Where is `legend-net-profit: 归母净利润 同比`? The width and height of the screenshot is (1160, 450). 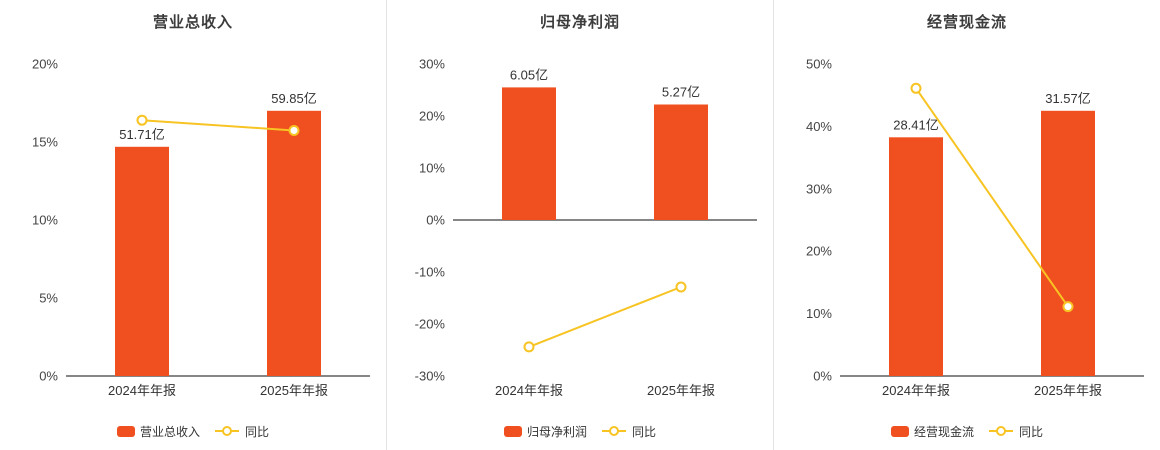 legend-net-profit: 归母净利润 同比 is located at coordinates (579, 431).